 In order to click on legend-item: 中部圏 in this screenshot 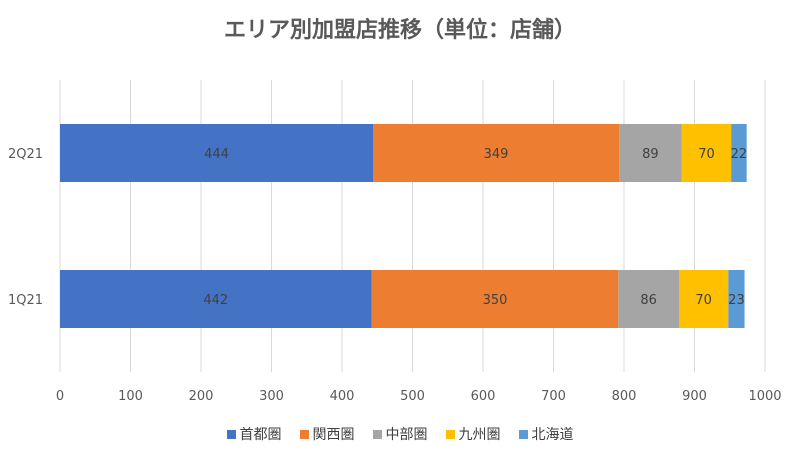, I will do `click(400, 434)`.